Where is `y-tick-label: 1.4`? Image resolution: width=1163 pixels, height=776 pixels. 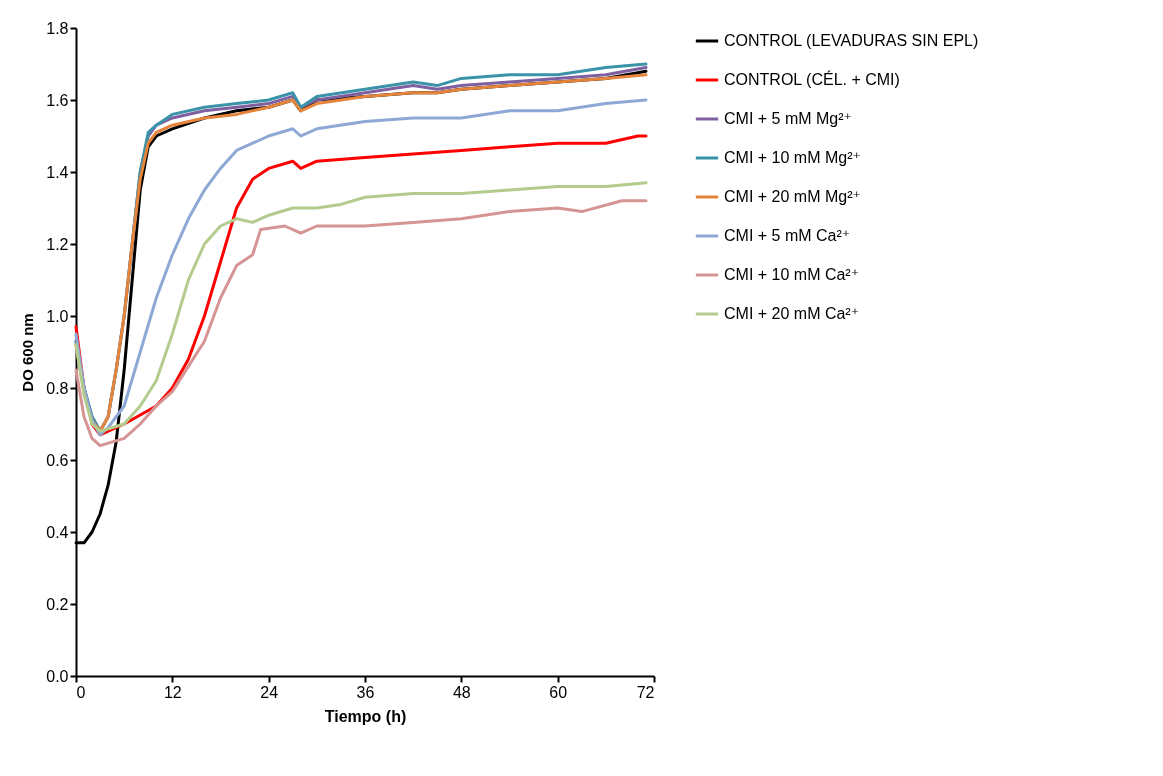
y-tick-label: 1.4 is located at coordinates (57, 172).